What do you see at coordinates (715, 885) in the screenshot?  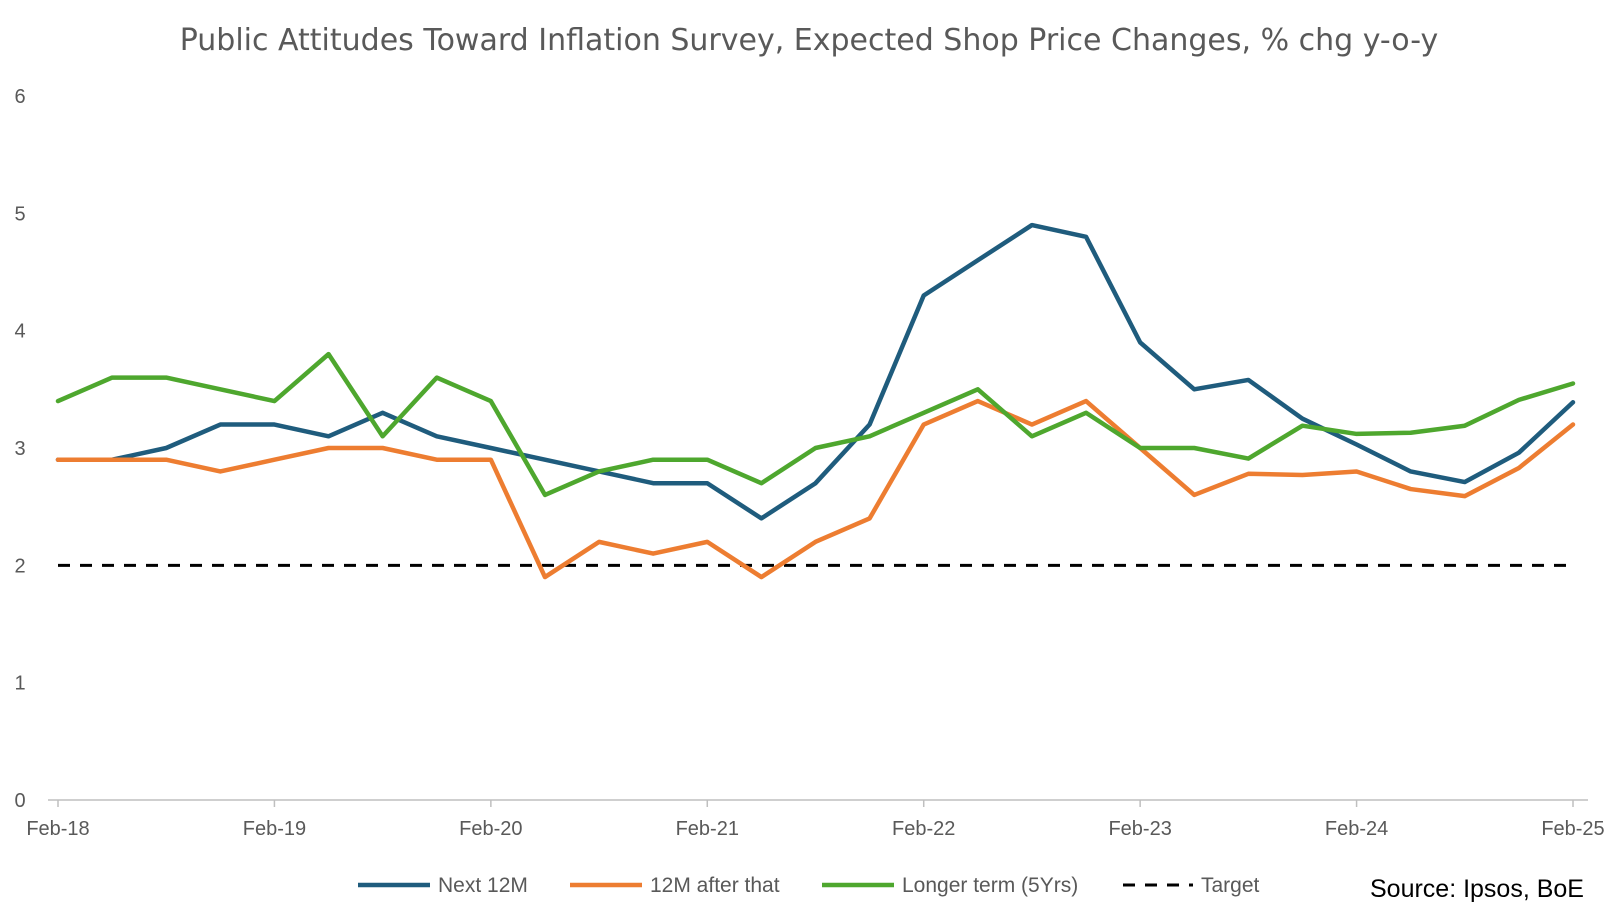 I see `legend-label: 12M after that` at bounding box center [715, 885].